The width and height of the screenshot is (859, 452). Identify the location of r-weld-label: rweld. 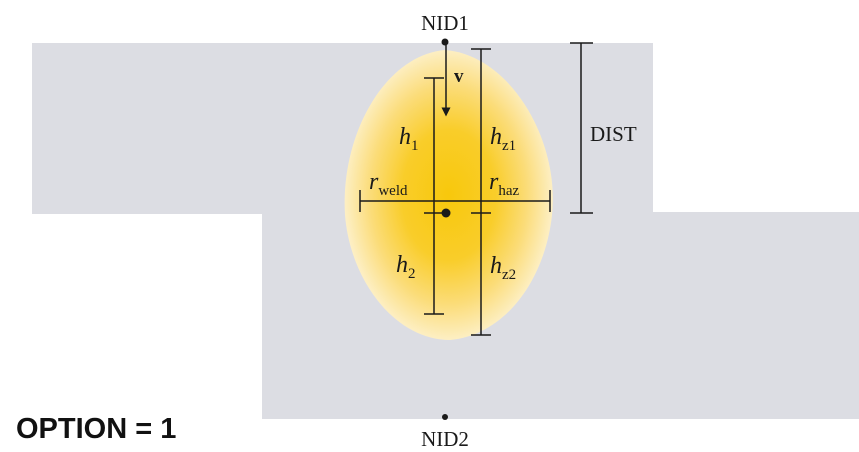
(388, 184).